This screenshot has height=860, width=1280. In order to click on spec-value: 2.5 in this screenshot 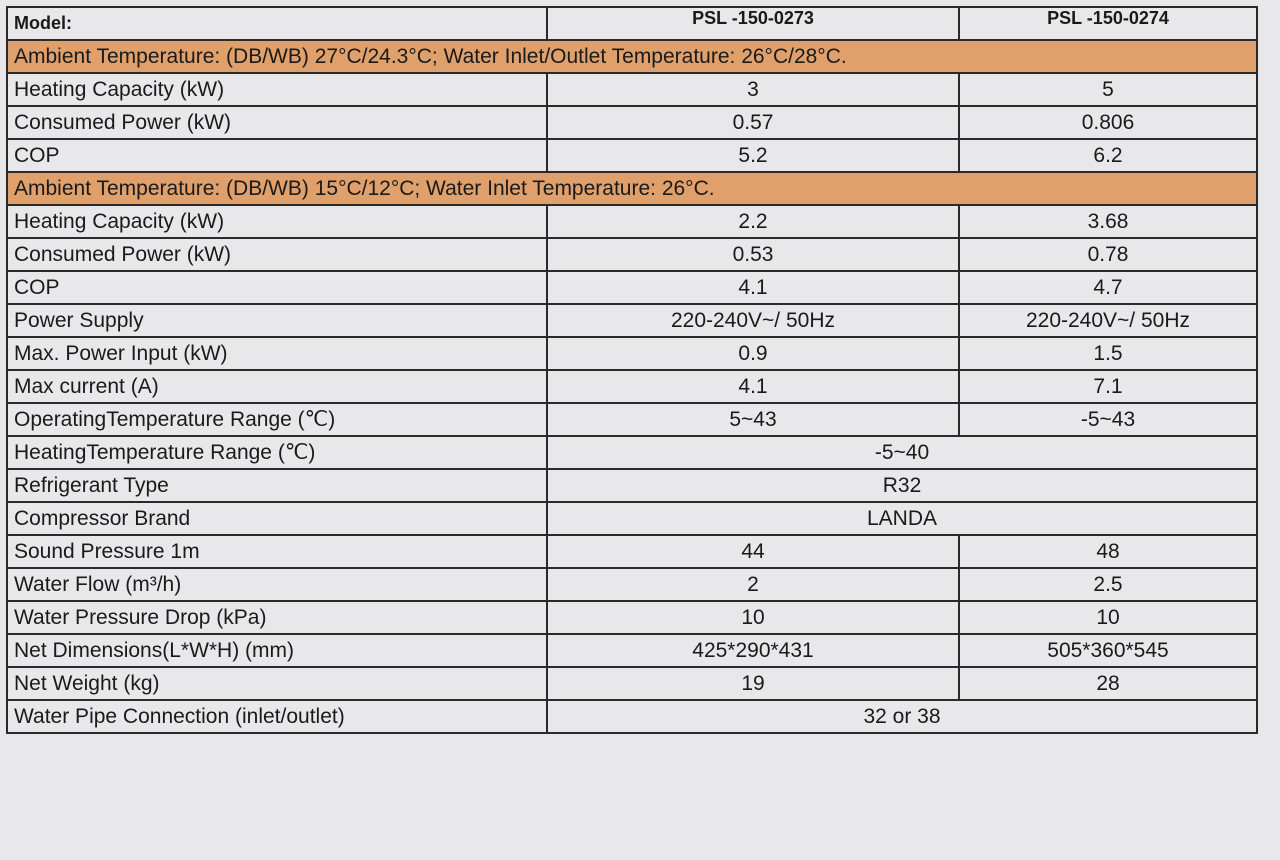, I will do `click(1108, 584)`.